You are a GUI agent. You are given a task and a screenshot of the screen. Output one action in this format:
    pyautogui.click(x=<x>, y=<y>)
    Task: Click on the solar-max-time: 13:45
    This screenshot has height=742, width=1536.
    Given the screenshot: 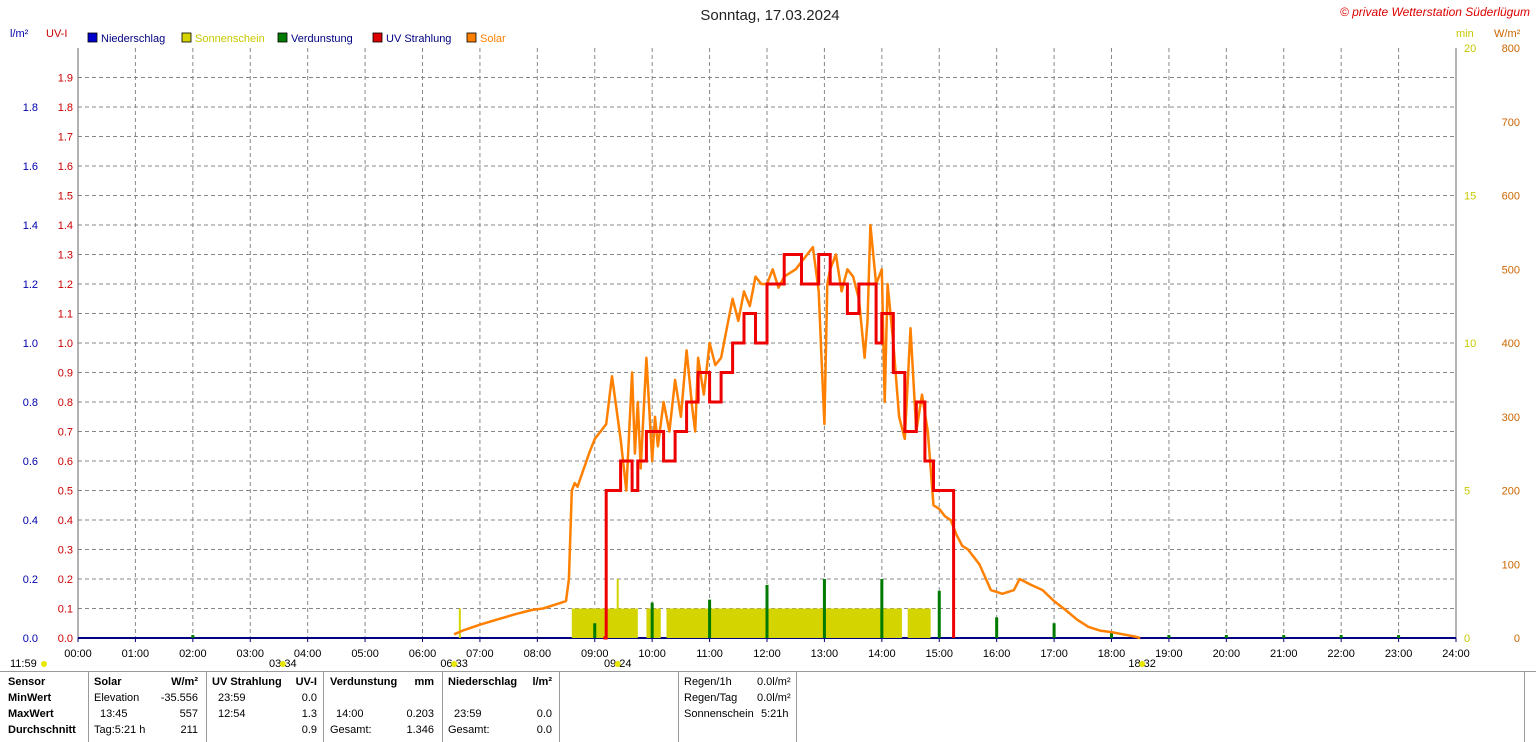 What is the action you would take?
    pyautogui.click(x=114, y=714)
    